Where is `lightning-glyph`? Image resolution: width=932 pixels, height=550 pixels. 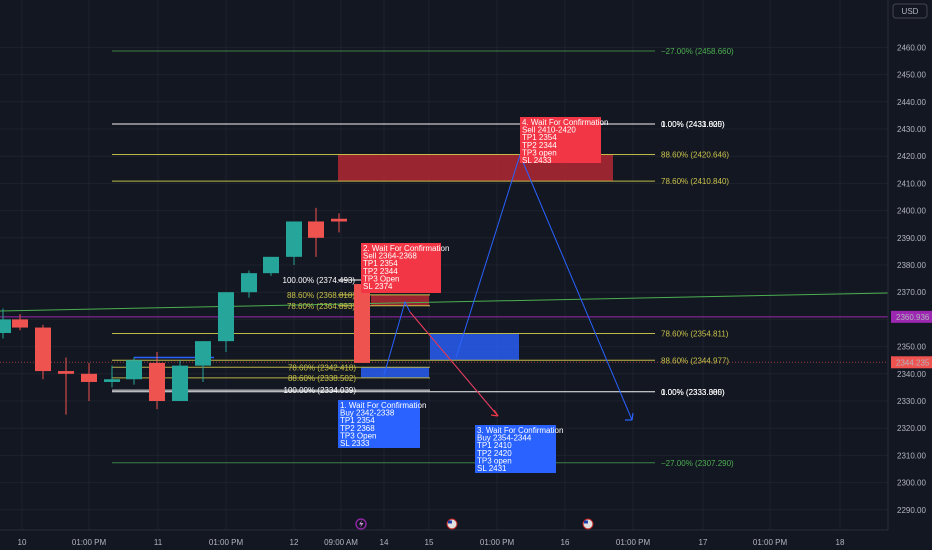
lightning-glyph is located at coordinates (361, 524).